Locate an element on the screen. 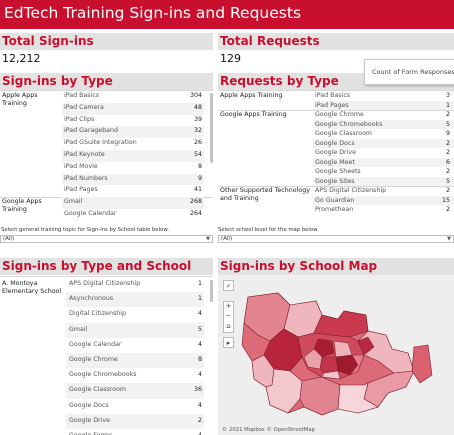 The image size is (454, 435). home-icon: ⌂ is located at coordinates (228, 326).